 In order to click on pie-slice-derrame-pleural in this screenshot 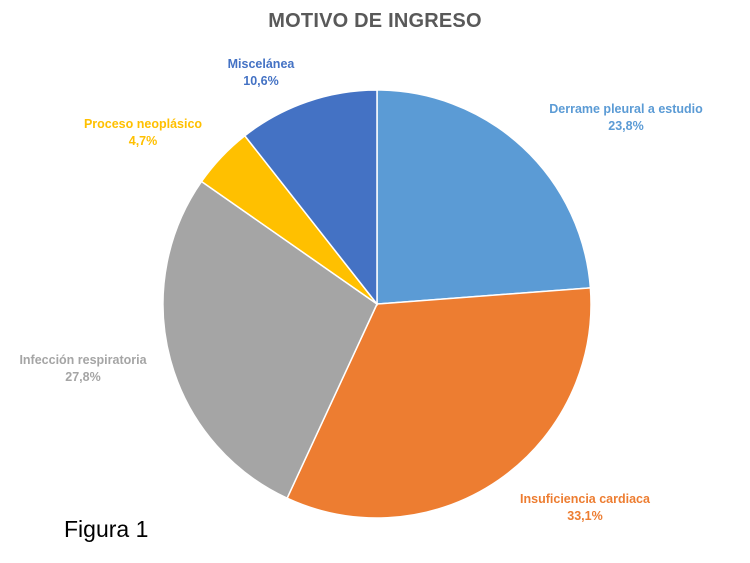, I will do `click(484, 197)`.